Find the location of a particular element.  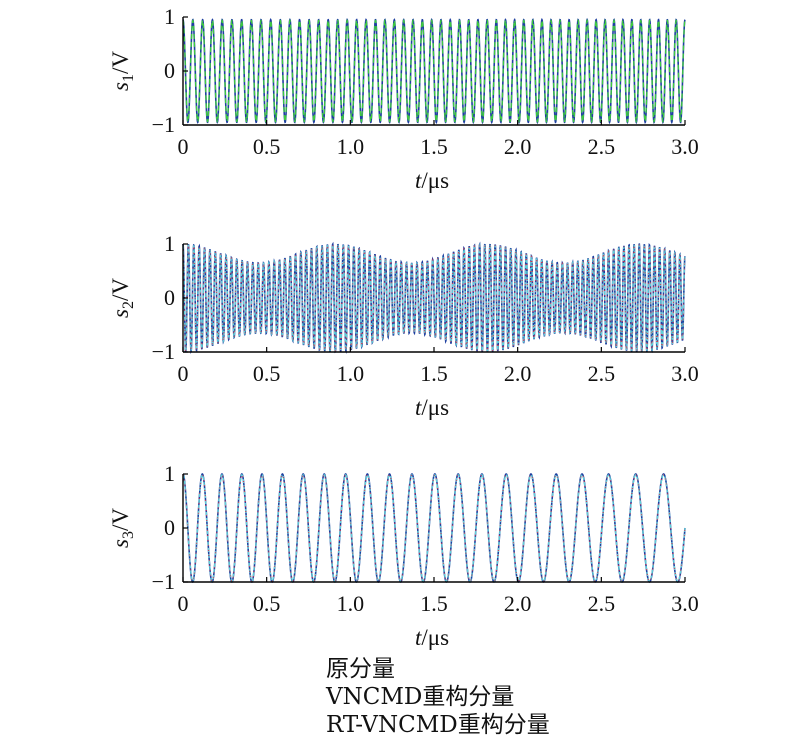

legend-item-original: 原分量 is located at coordinates (468, 669).